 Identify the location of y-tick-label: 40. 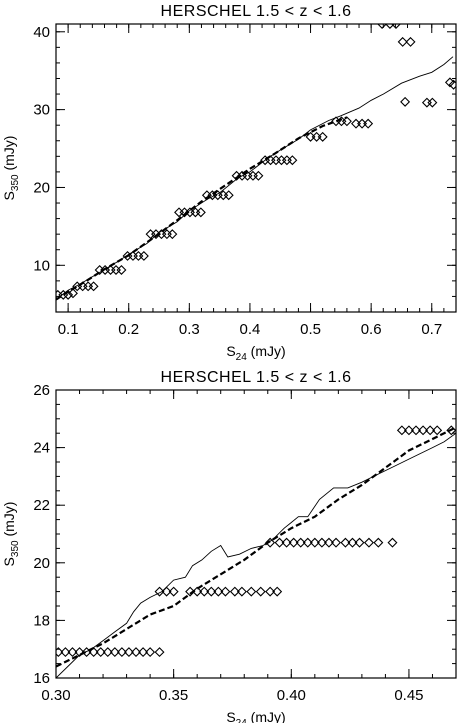
(41, 32).